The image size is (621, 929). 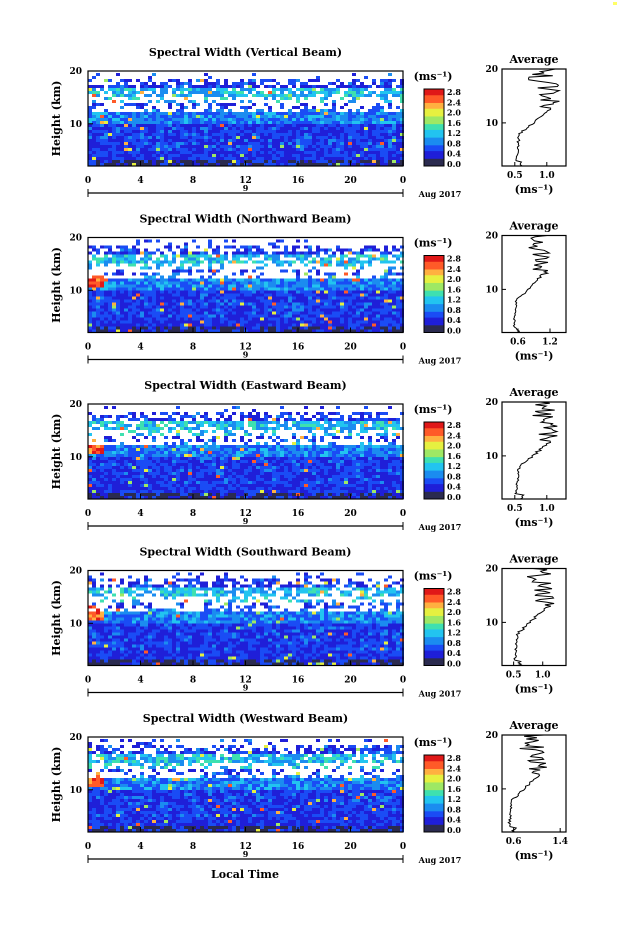 What do you see at coordinates (434, 109) in the screenshot?
I see `colorbar-segment` at bounding box center [434, 109].